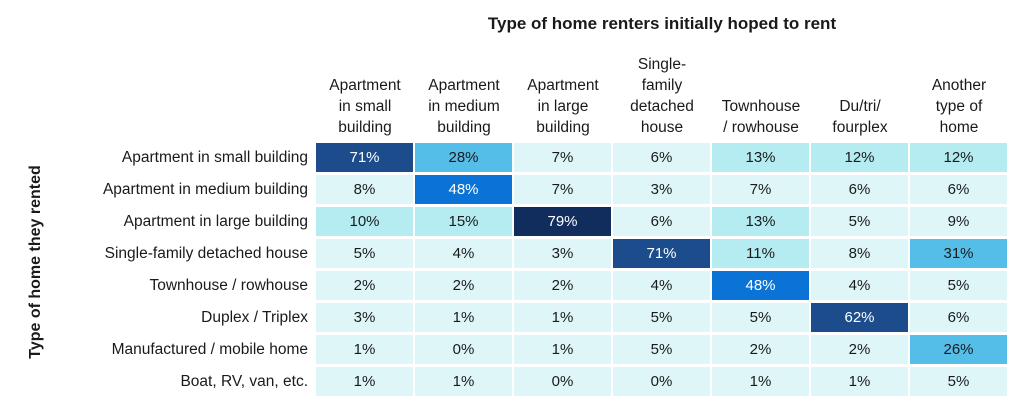 The height and width of the screenshot is (410, 1024). What do you see at coordinates (244, 381) in the screenshot?
I see `row-header: Boat, RV, van, etc.` at bounding box center [244, 381].